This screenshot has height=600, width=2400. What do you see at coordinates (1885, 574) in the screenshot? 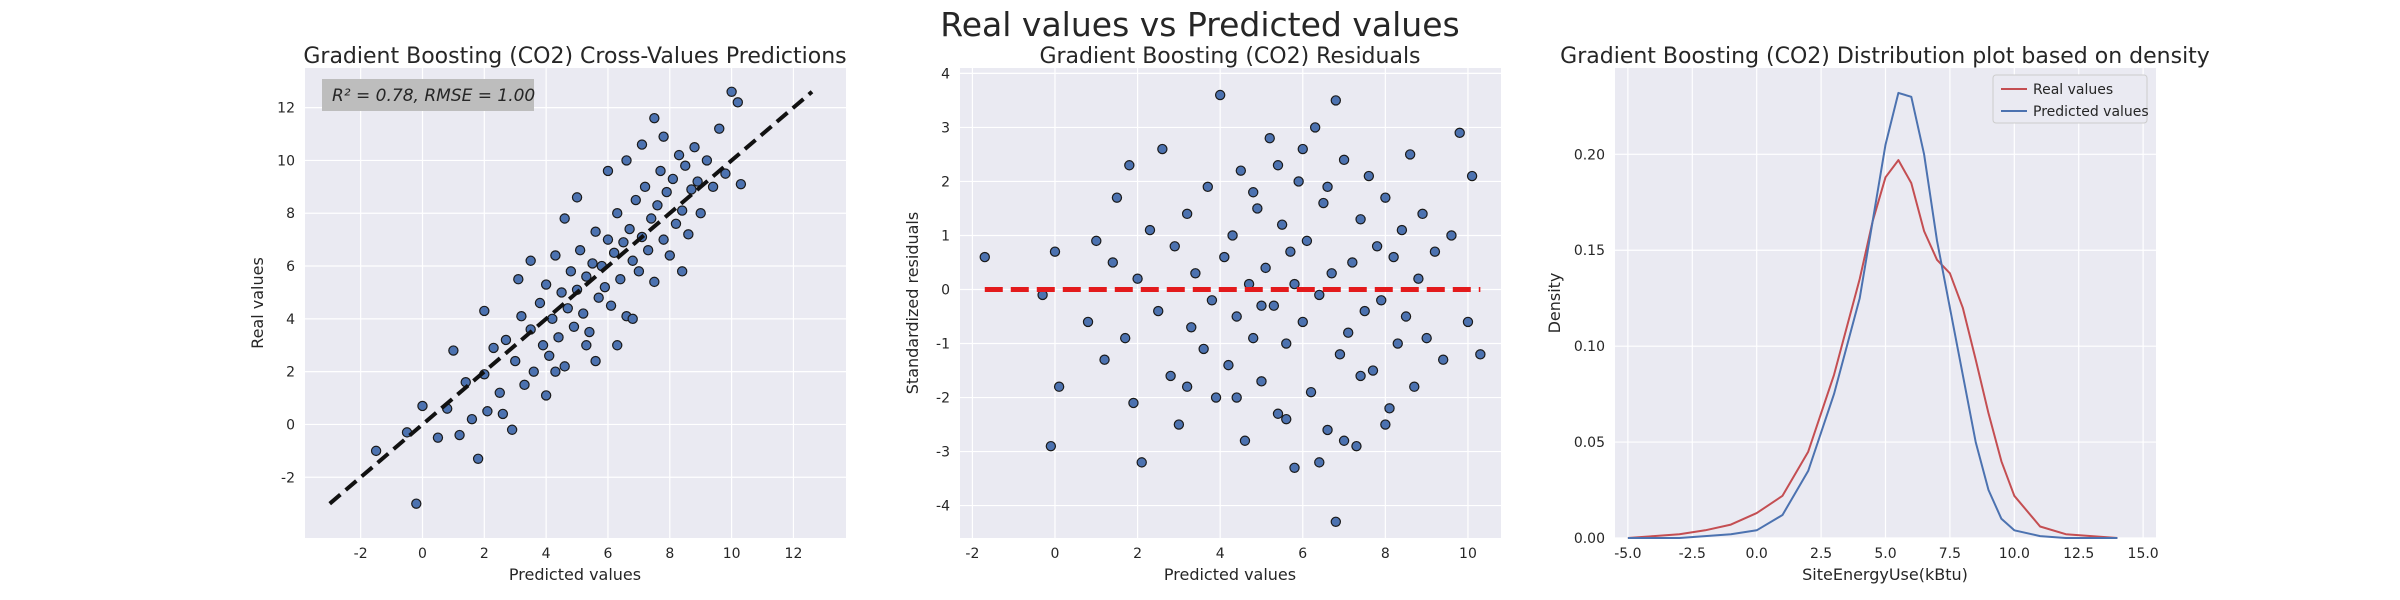
I see `panel-3-xlabel: SiteEnergyUse(kBtu)` at bounding box center [1885, 574].